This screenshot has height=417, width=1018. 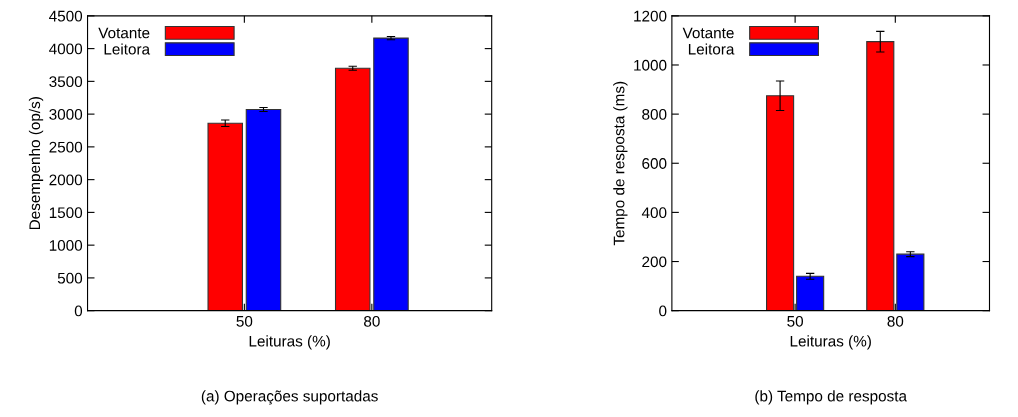 I want to click on y-tick-label: 2000, so click(x=66, y=180).